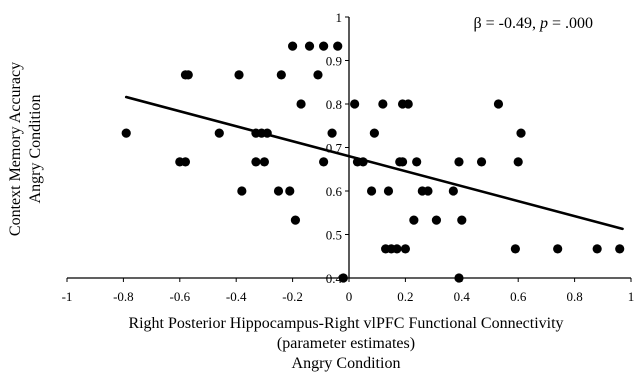 The width and height of the screenshot is (634, 375). Describe the element at coordinates (462, 296) in the screenshot. I see `x-tick-label: 0.4` at that location.